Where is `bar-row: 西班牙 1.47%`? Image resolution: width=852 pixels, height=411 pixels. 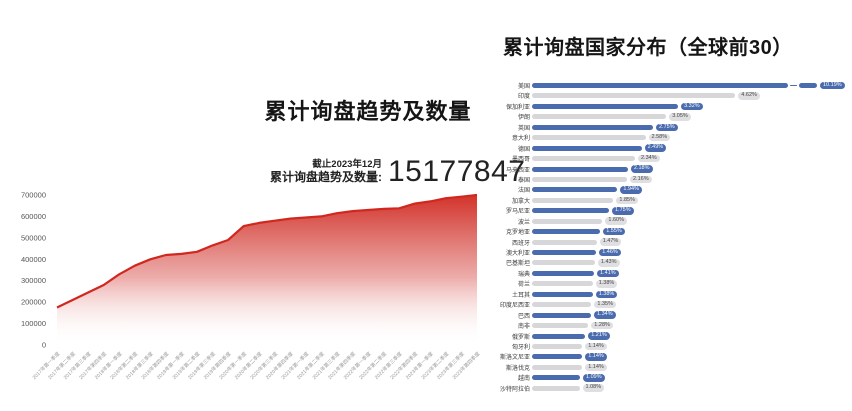 bar-row: 西班牙 1.47% is located at coordinates (676, 242).